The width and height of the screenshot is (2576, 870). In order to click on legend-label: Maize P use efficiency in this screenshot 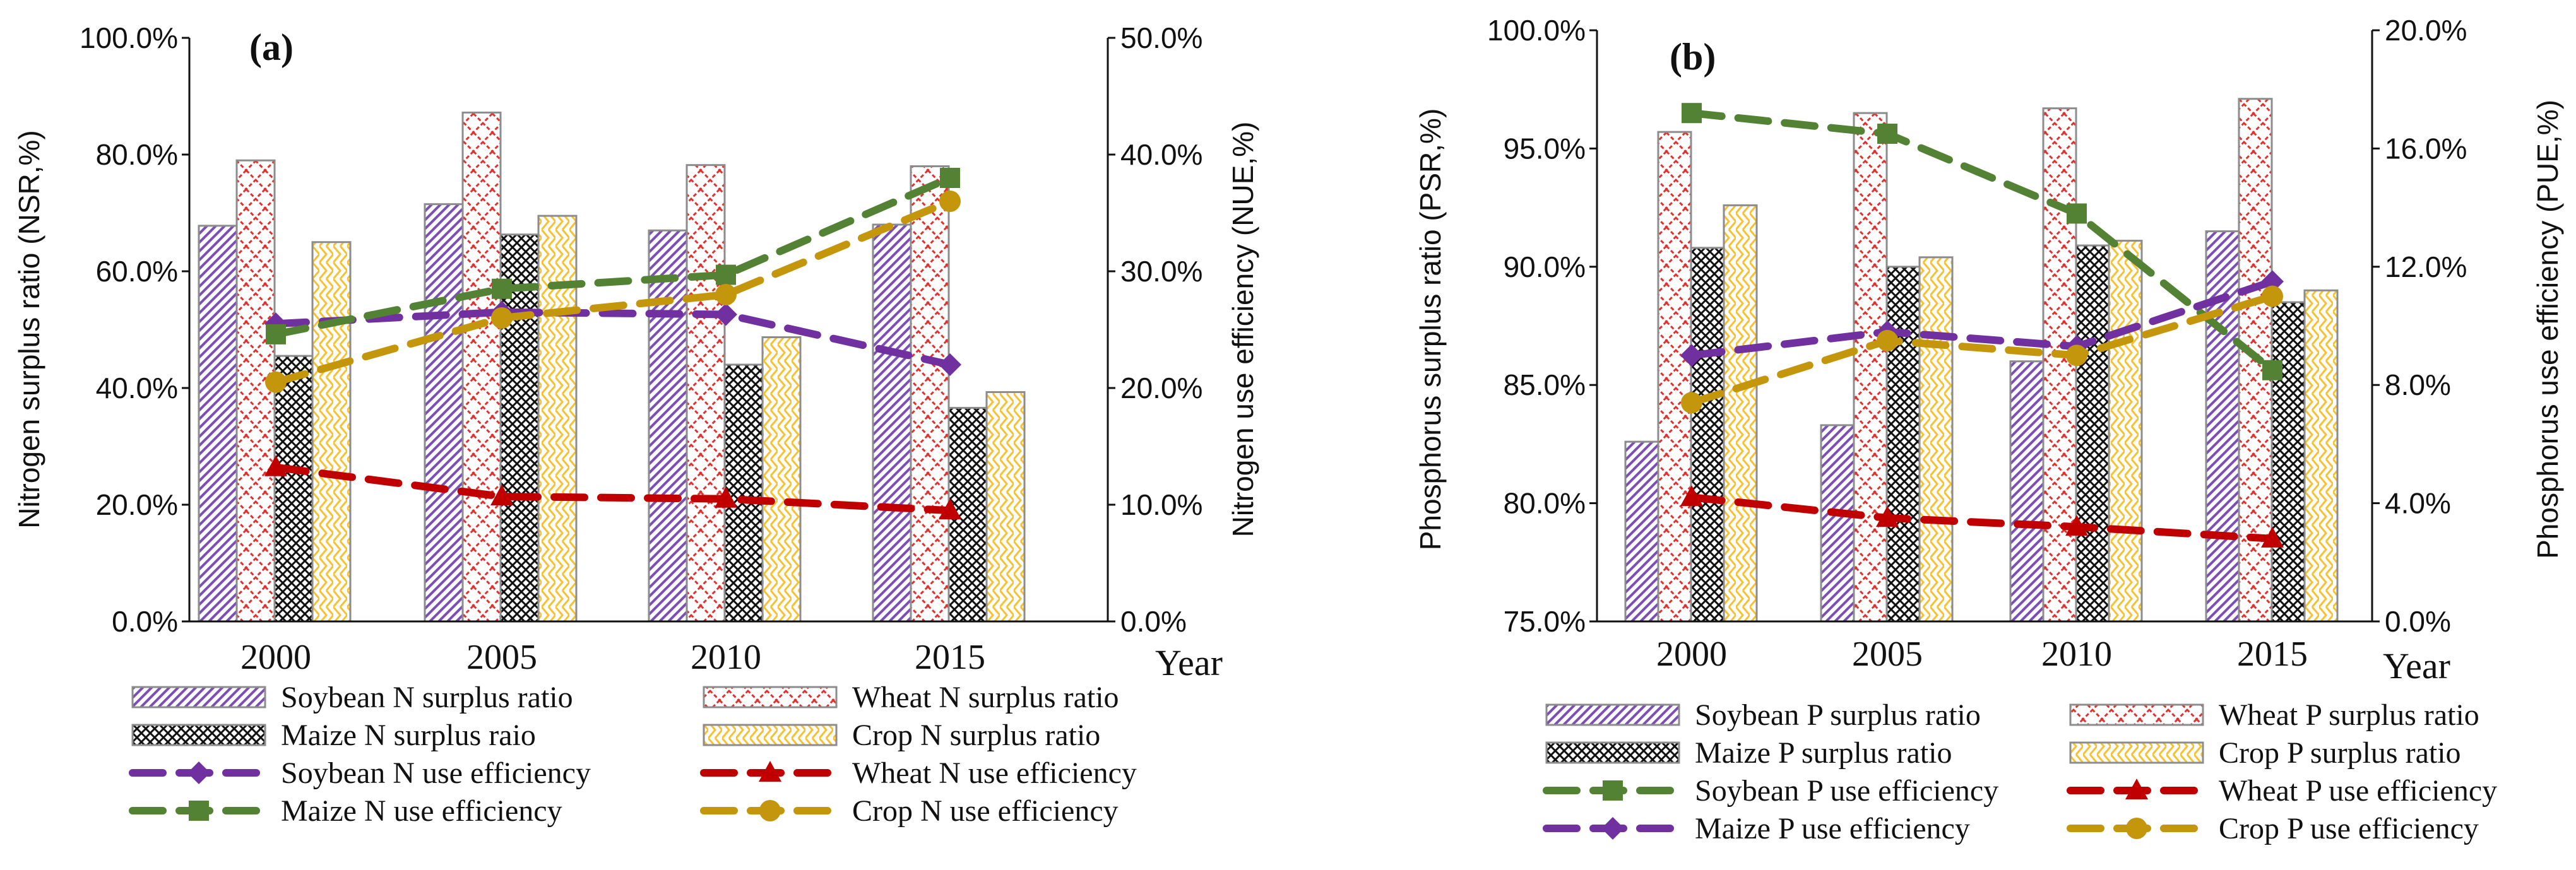, I will do `click(1833, 829)`.